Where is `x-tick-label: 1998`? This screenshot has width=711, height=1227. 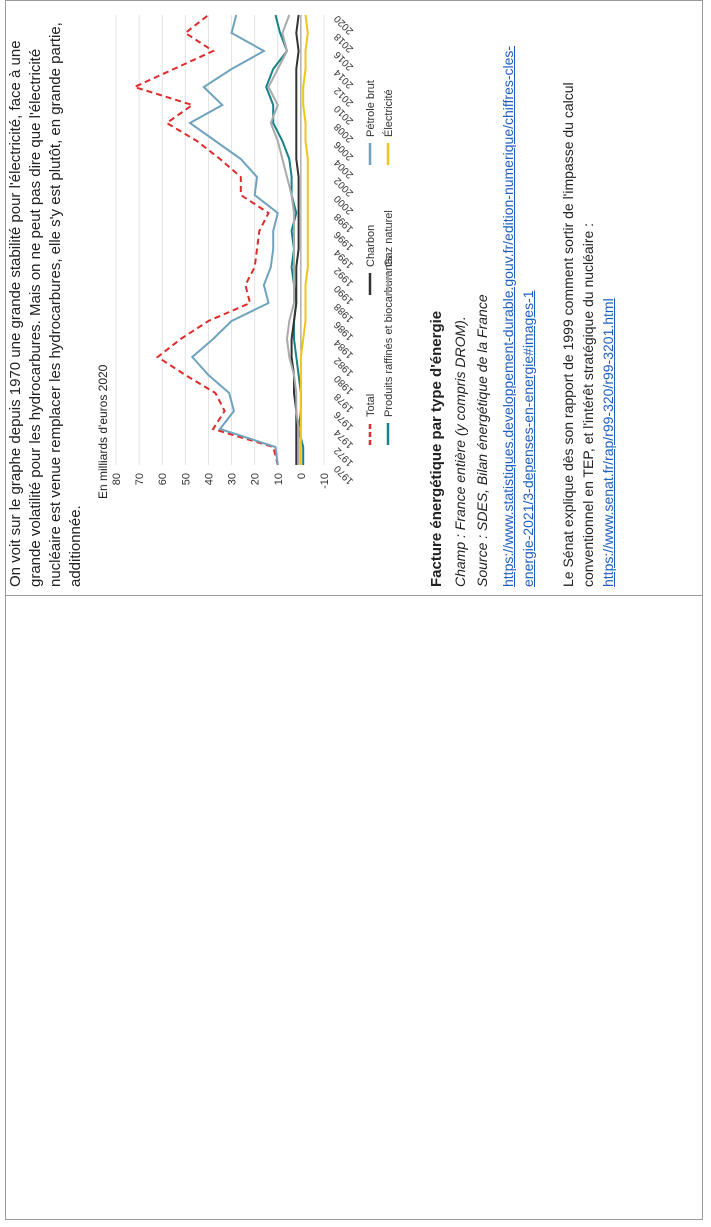
x-tick-label: 1998 is located at coordinates (344, 223).